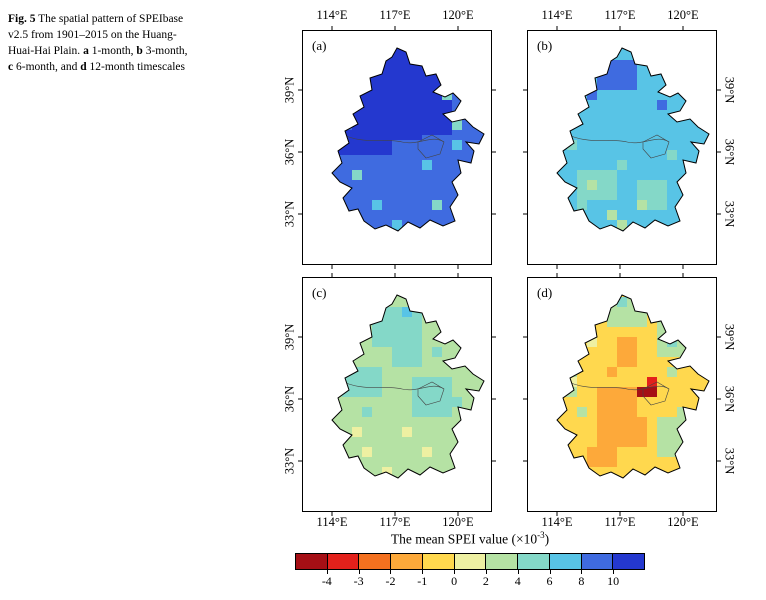  Describe the element at coordinates (622, 394) in the screenshot. I see `map-panel-d: (d)` at that location.